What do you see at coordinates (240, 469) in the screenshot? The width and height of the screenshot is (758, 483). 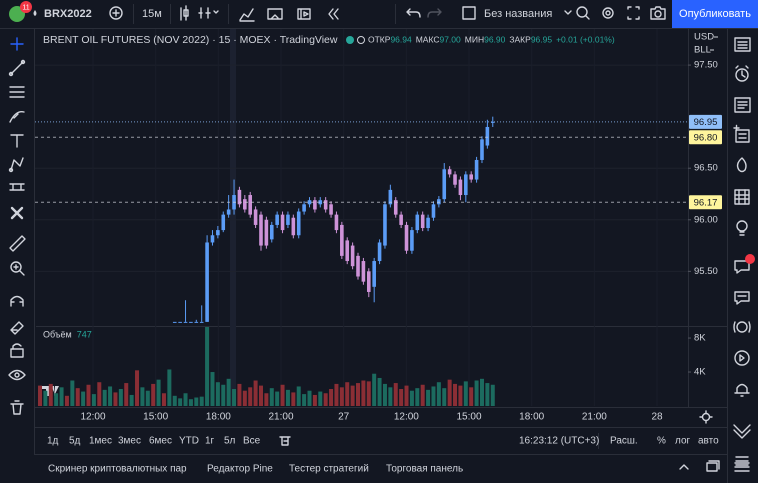 I see `panel-tab: Редактор Pine` at bounding box center [240, 469].